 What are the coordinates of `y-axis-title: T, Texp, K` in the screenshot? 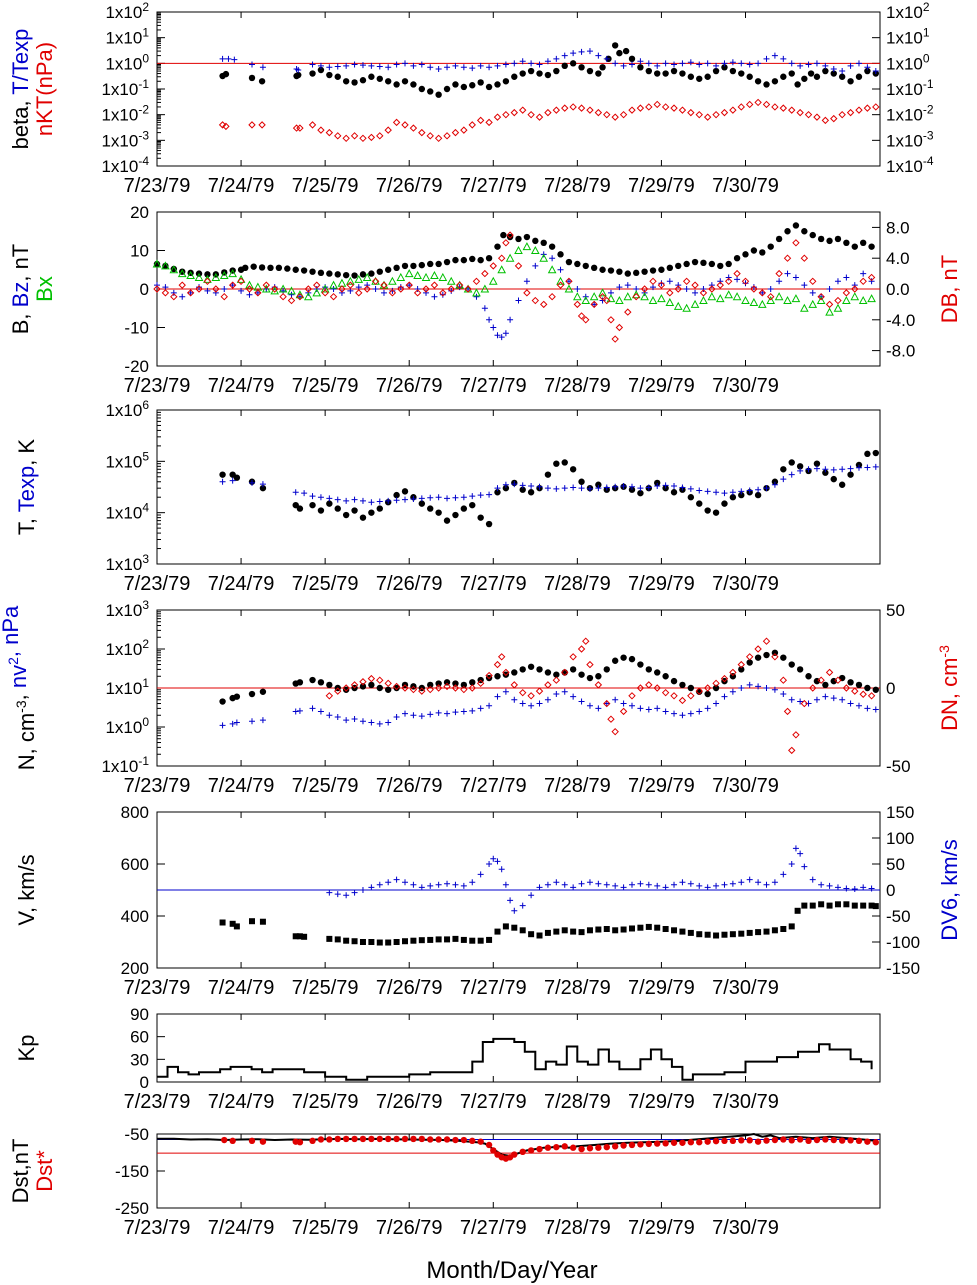 It's located at (26, 487).